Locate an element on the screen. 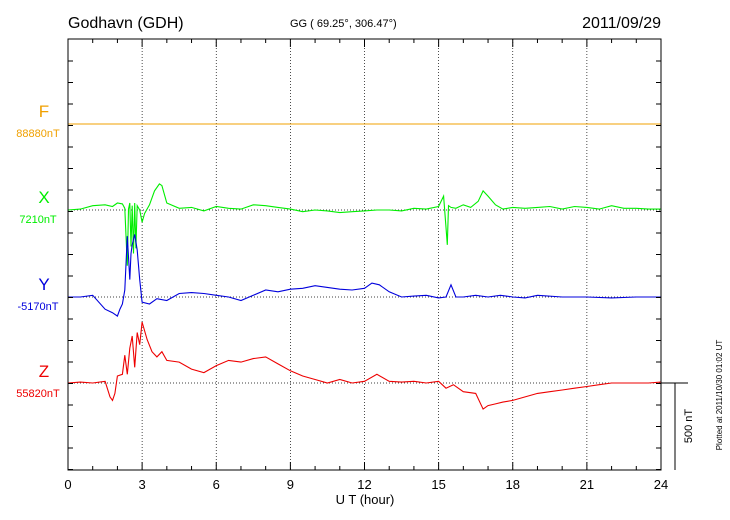 The width and height of the screenshot is (730, 520). date-label: 2011/09/29 is located at coordinates (621, 23).